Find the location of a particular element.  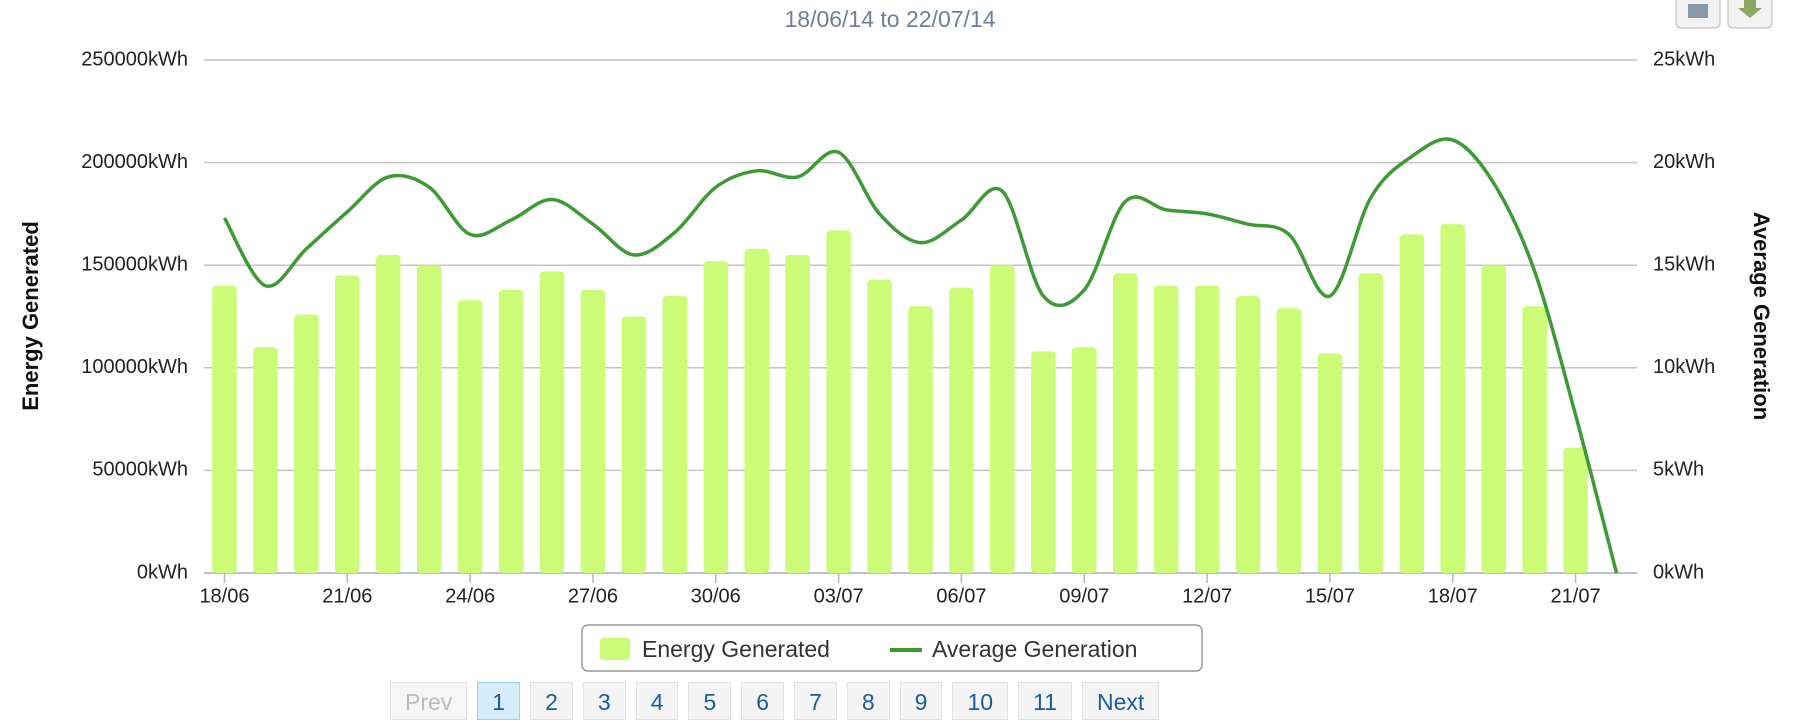

y-axis-title: Energy Generated is located at coordinates (30, 316).